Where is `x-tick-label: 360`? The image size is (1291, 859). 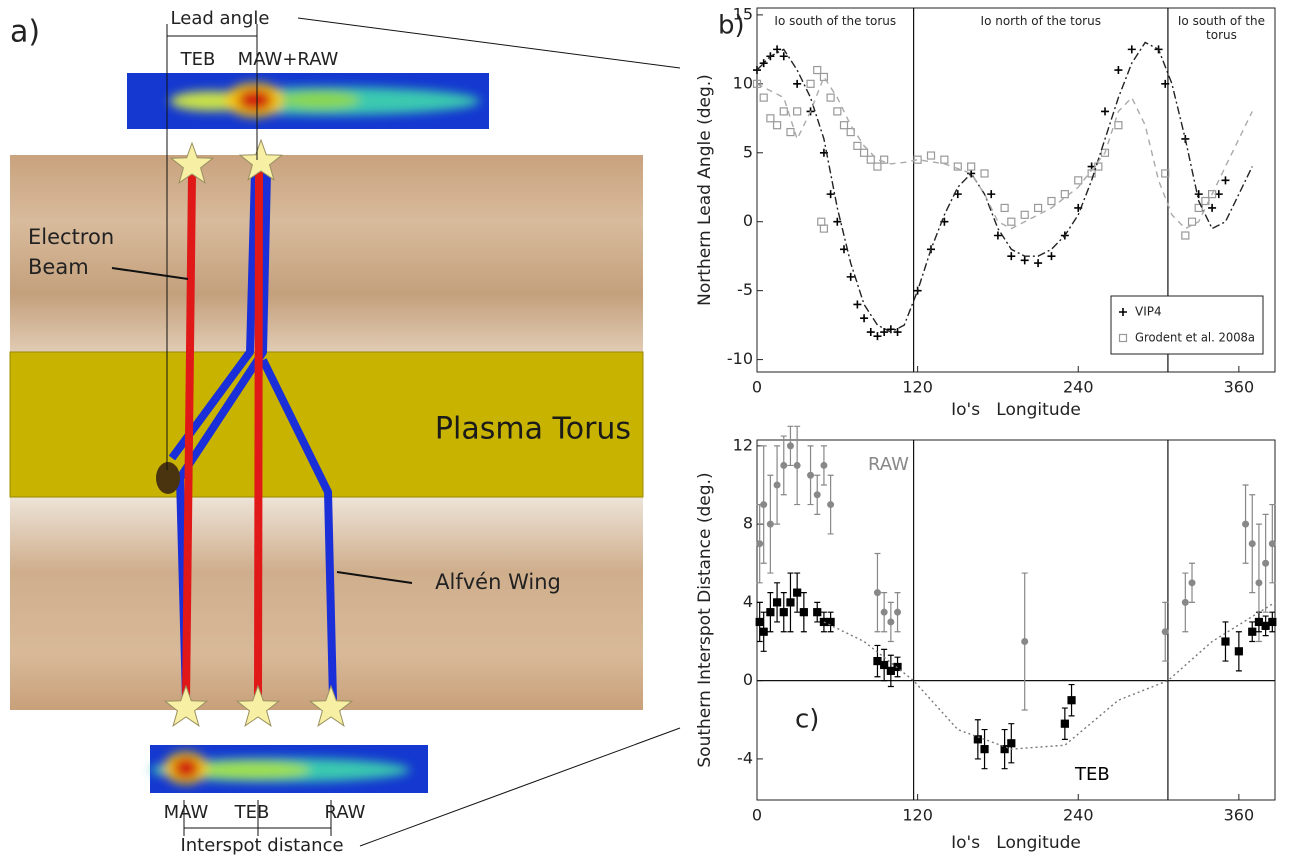
x-tick-label: 360 is located at coordinates (1239, 815).